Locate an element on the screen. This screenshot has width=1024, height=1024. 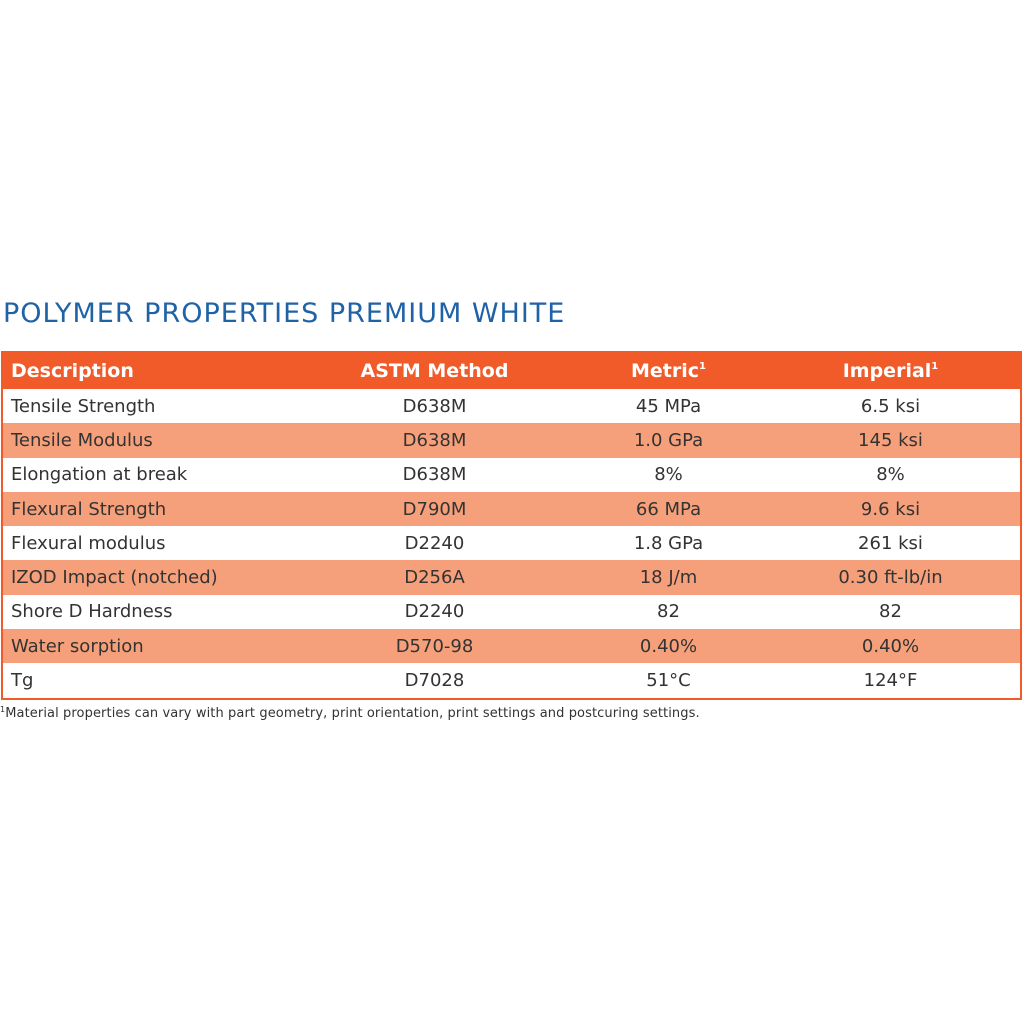
cell-imperial: 124°F is located at coordinates (890, 681).